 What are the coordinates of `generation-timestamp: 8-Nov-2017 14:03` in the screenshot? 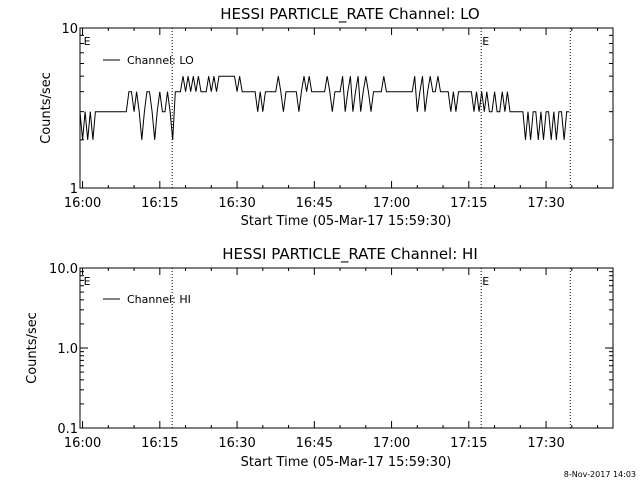 It's located at (600, 474).